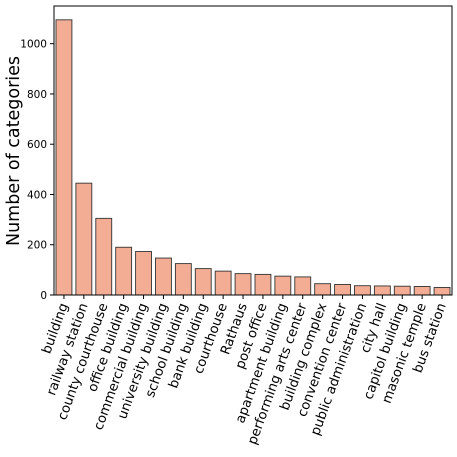 The image size is (457, 457). I want to click on bar-office-building, so click(124, 271).